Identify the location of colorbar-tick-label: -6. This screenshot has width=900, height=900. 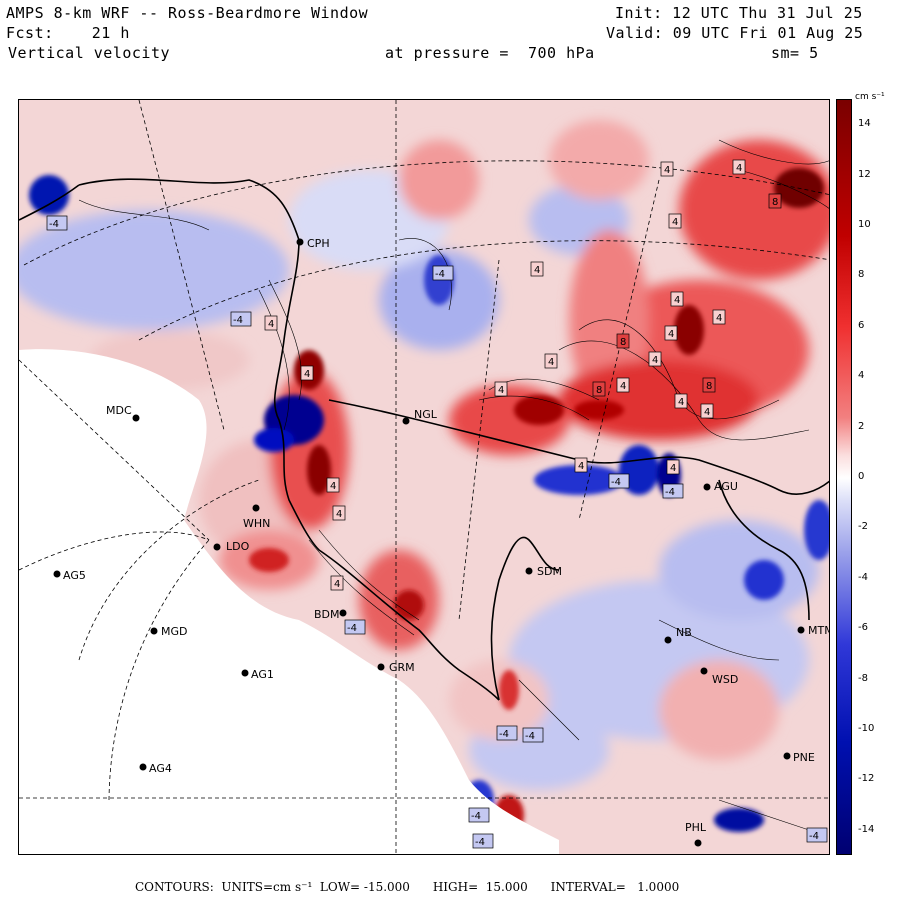
(863, 628).